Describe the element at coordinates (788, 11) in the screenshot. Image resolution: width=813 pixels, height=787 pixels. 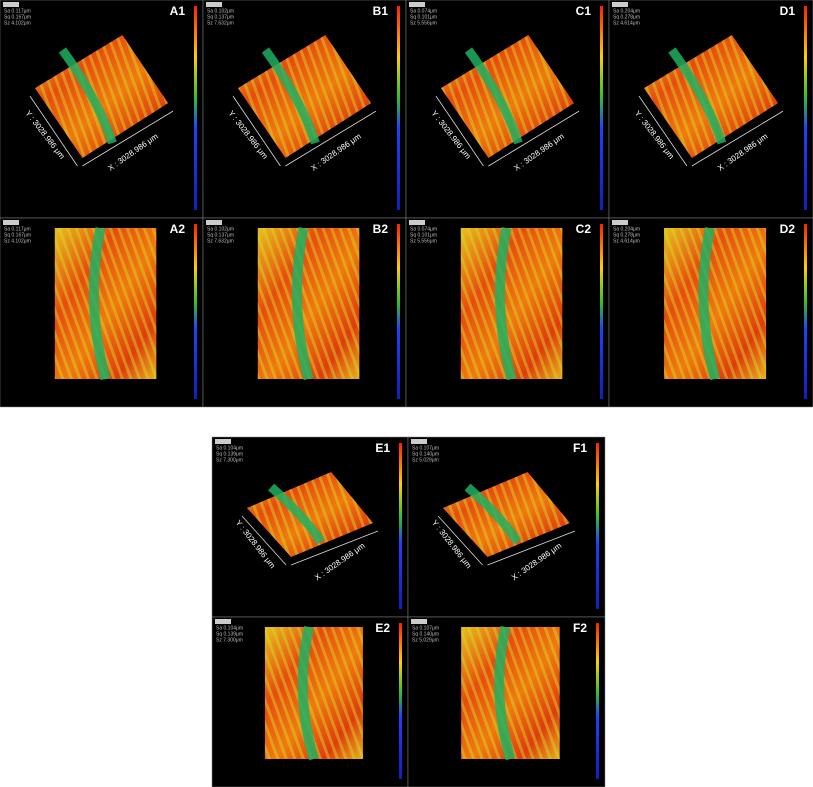
I see `panel-label: D1` at that location.